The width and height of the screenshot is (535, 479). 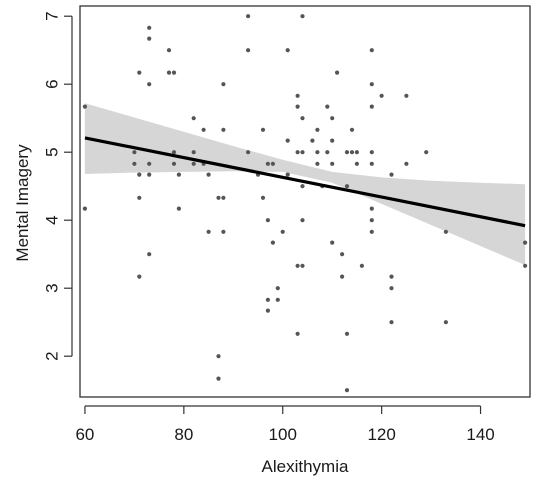 What do you see at coordinates (283, 434) in the screenshot?
I see `x-tick-label: 100` at bounding box center [283, 434].